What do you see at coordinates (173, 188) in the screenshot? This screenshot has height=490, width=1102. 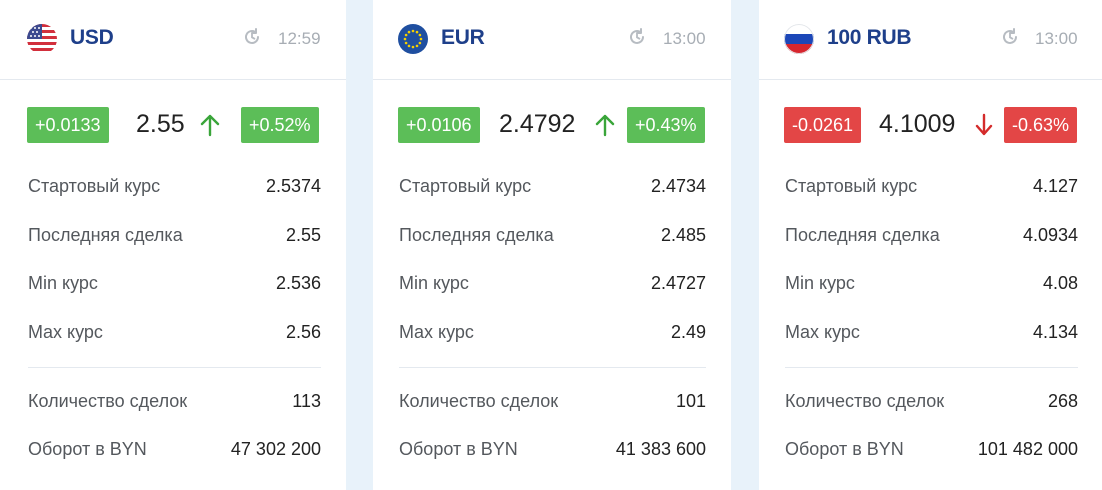 I see `stat-row-start-rate: Стартовый курс 2.5374` at bounding box center [173, 188].